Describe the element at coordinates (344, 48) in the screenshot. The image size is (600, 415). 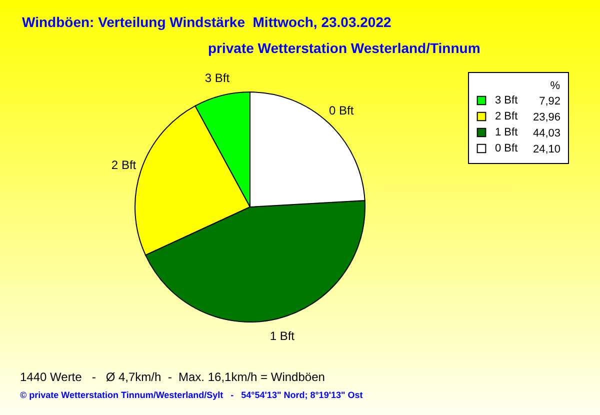
I see `chart-subtitle: private Wetterstation Westerland/Tinnum` at that location.